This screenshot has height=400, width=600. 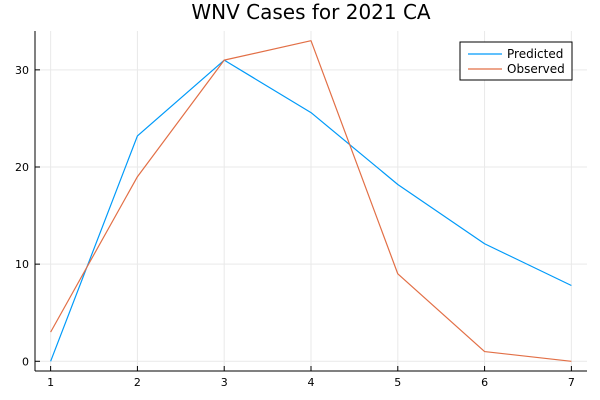 I want to click on x-tick-label: 5, so click(x=397, y=382).